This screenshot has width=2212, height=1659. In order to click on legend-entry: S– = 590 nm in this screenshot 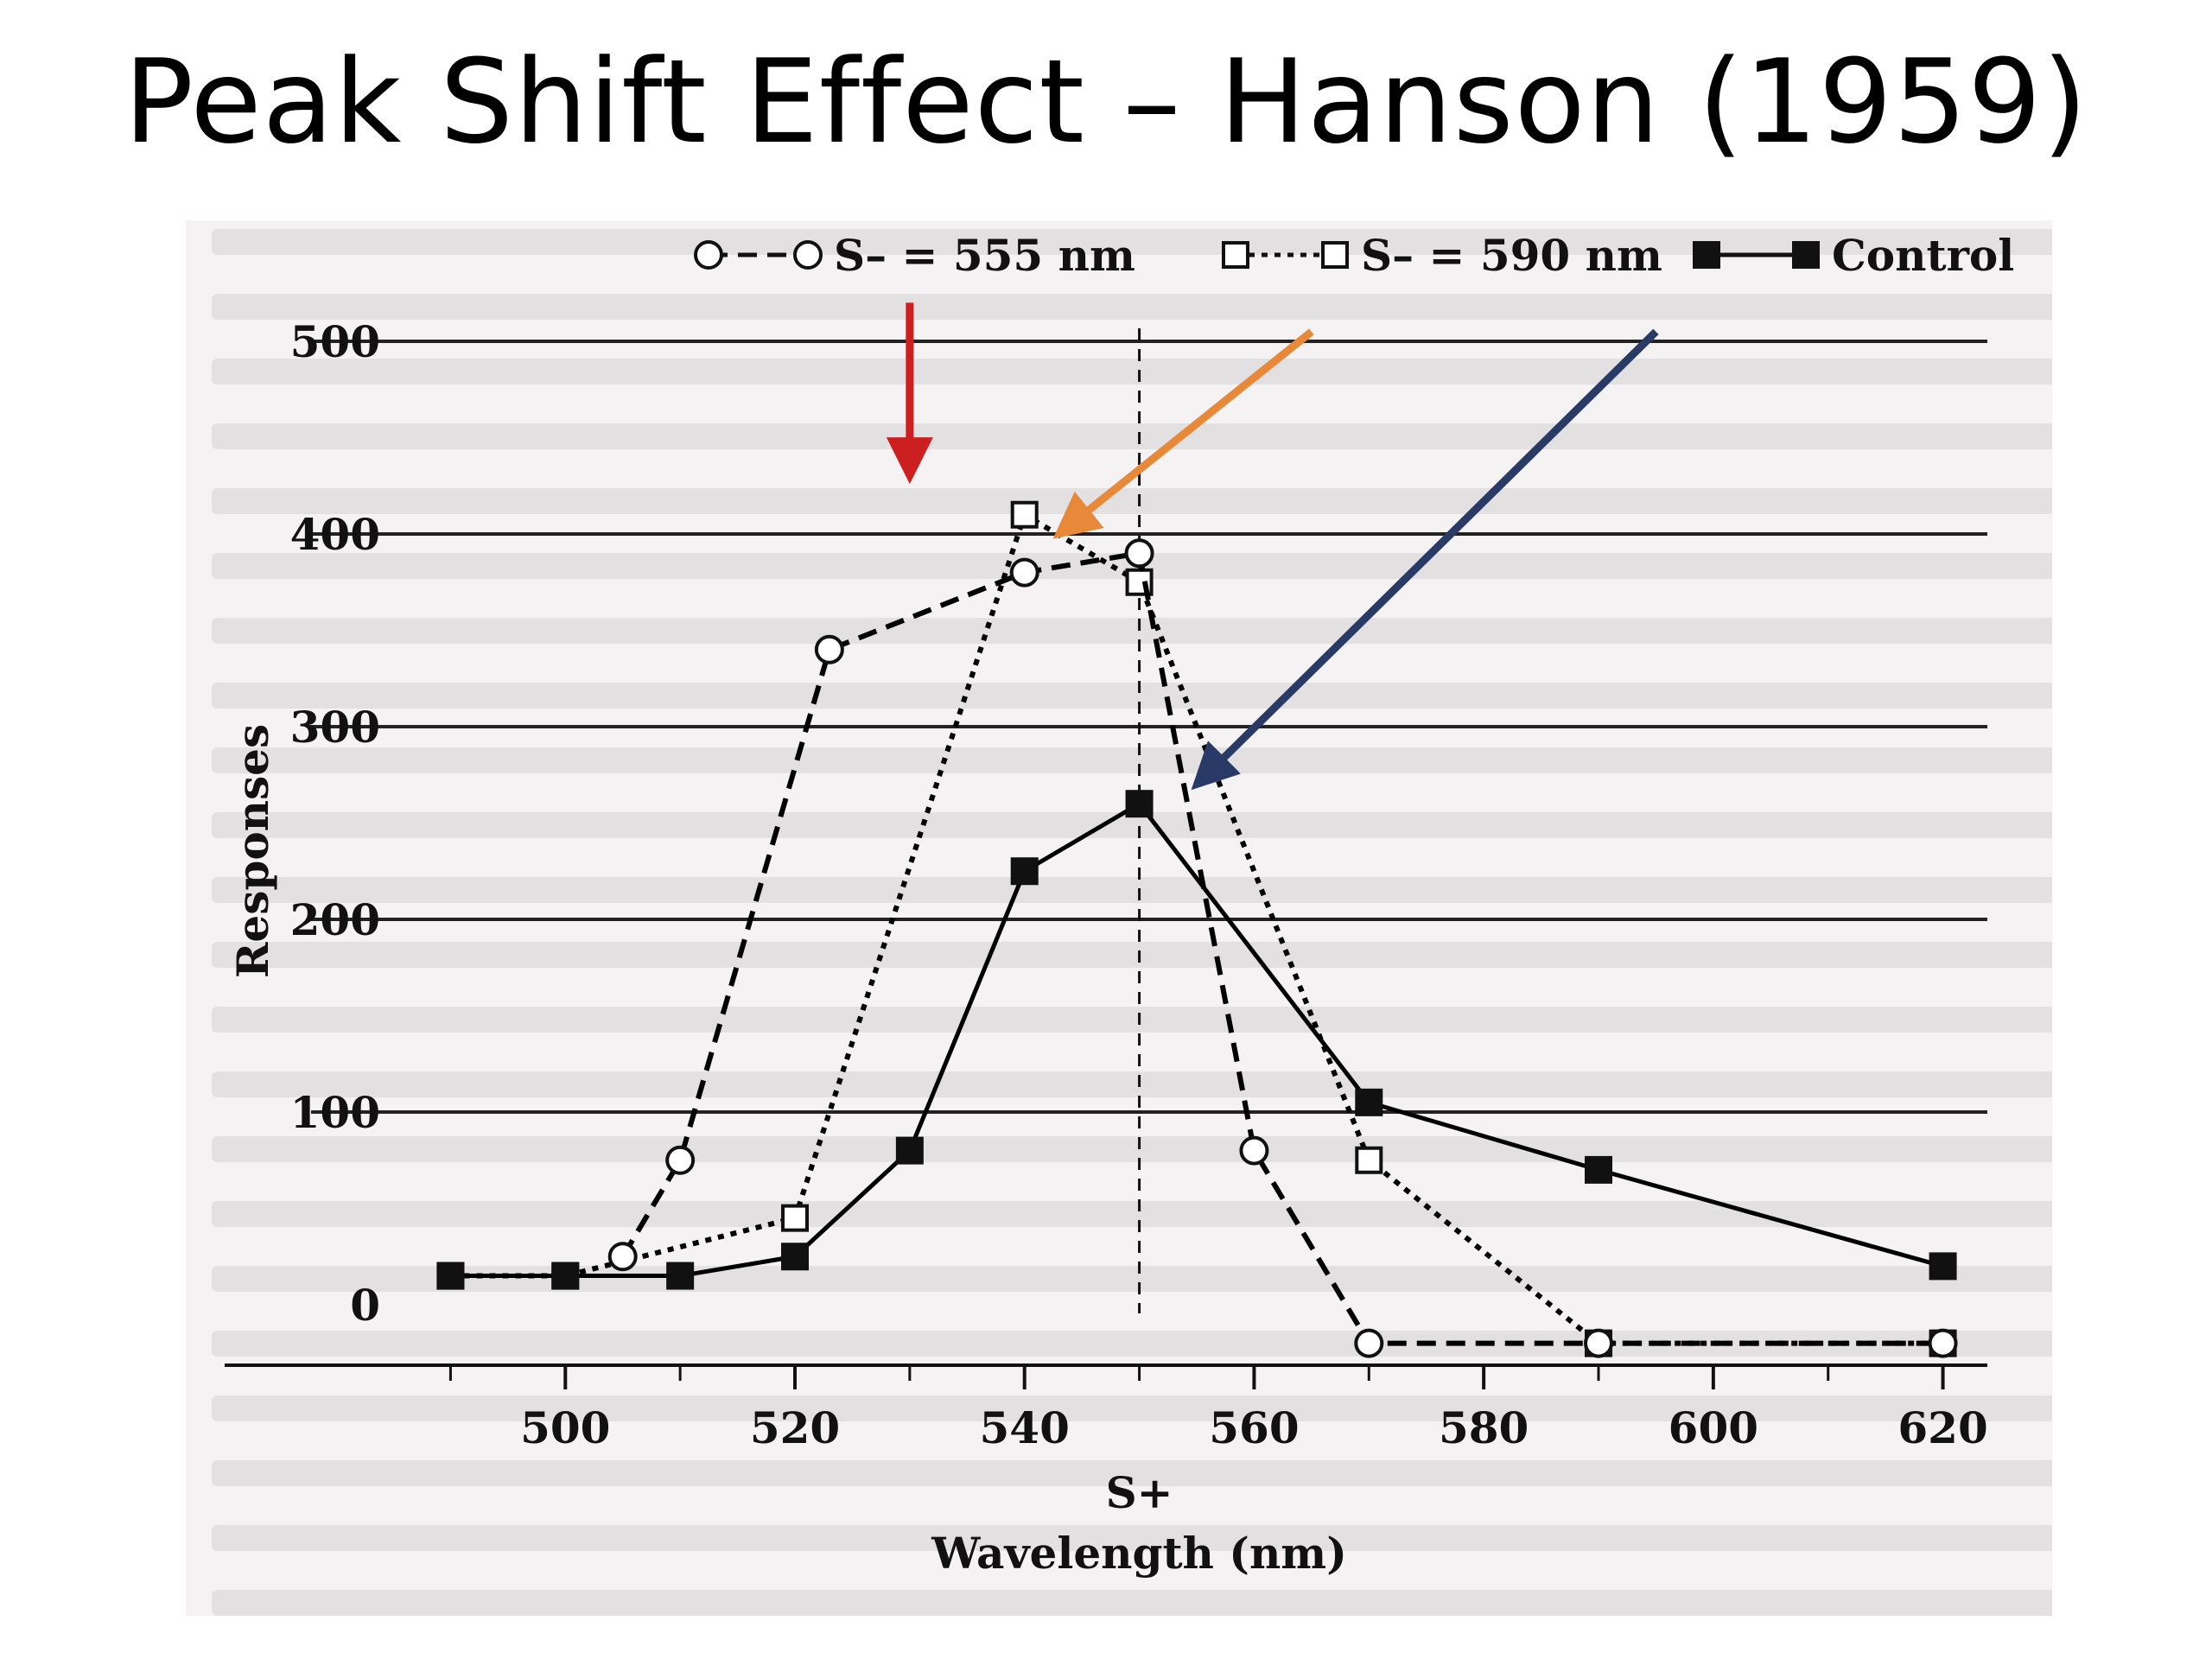, I will do `click(1442, 255)`.